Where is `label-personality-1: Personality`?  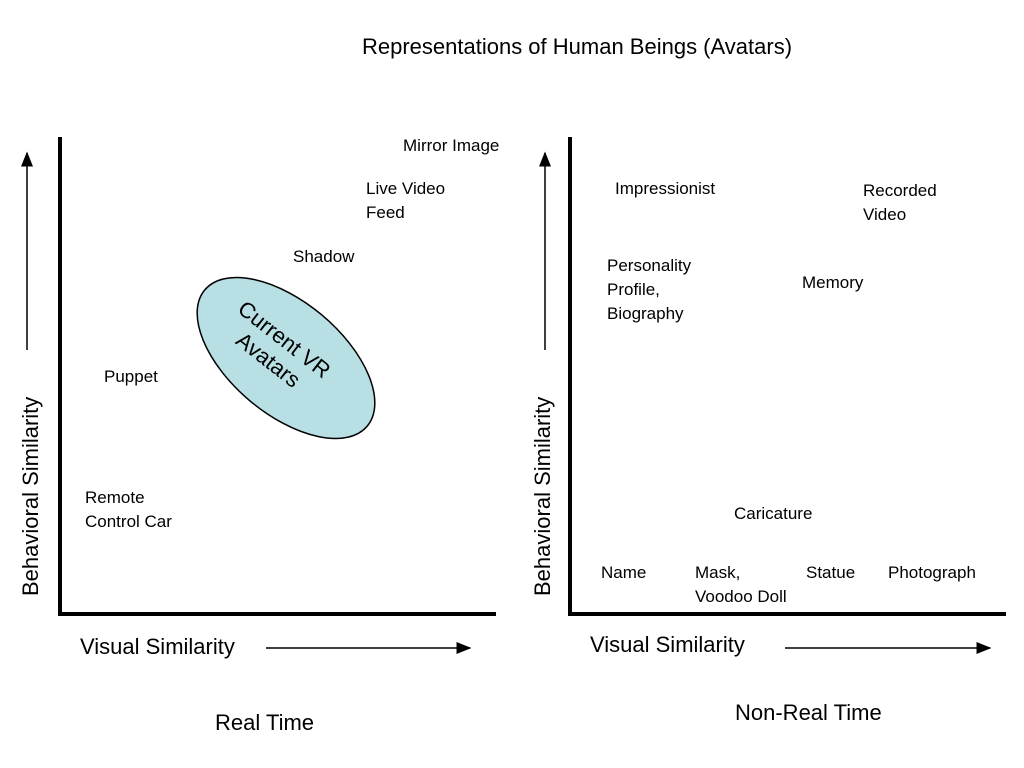 label-personality-1: Personality is located at coordinates (649, 265).